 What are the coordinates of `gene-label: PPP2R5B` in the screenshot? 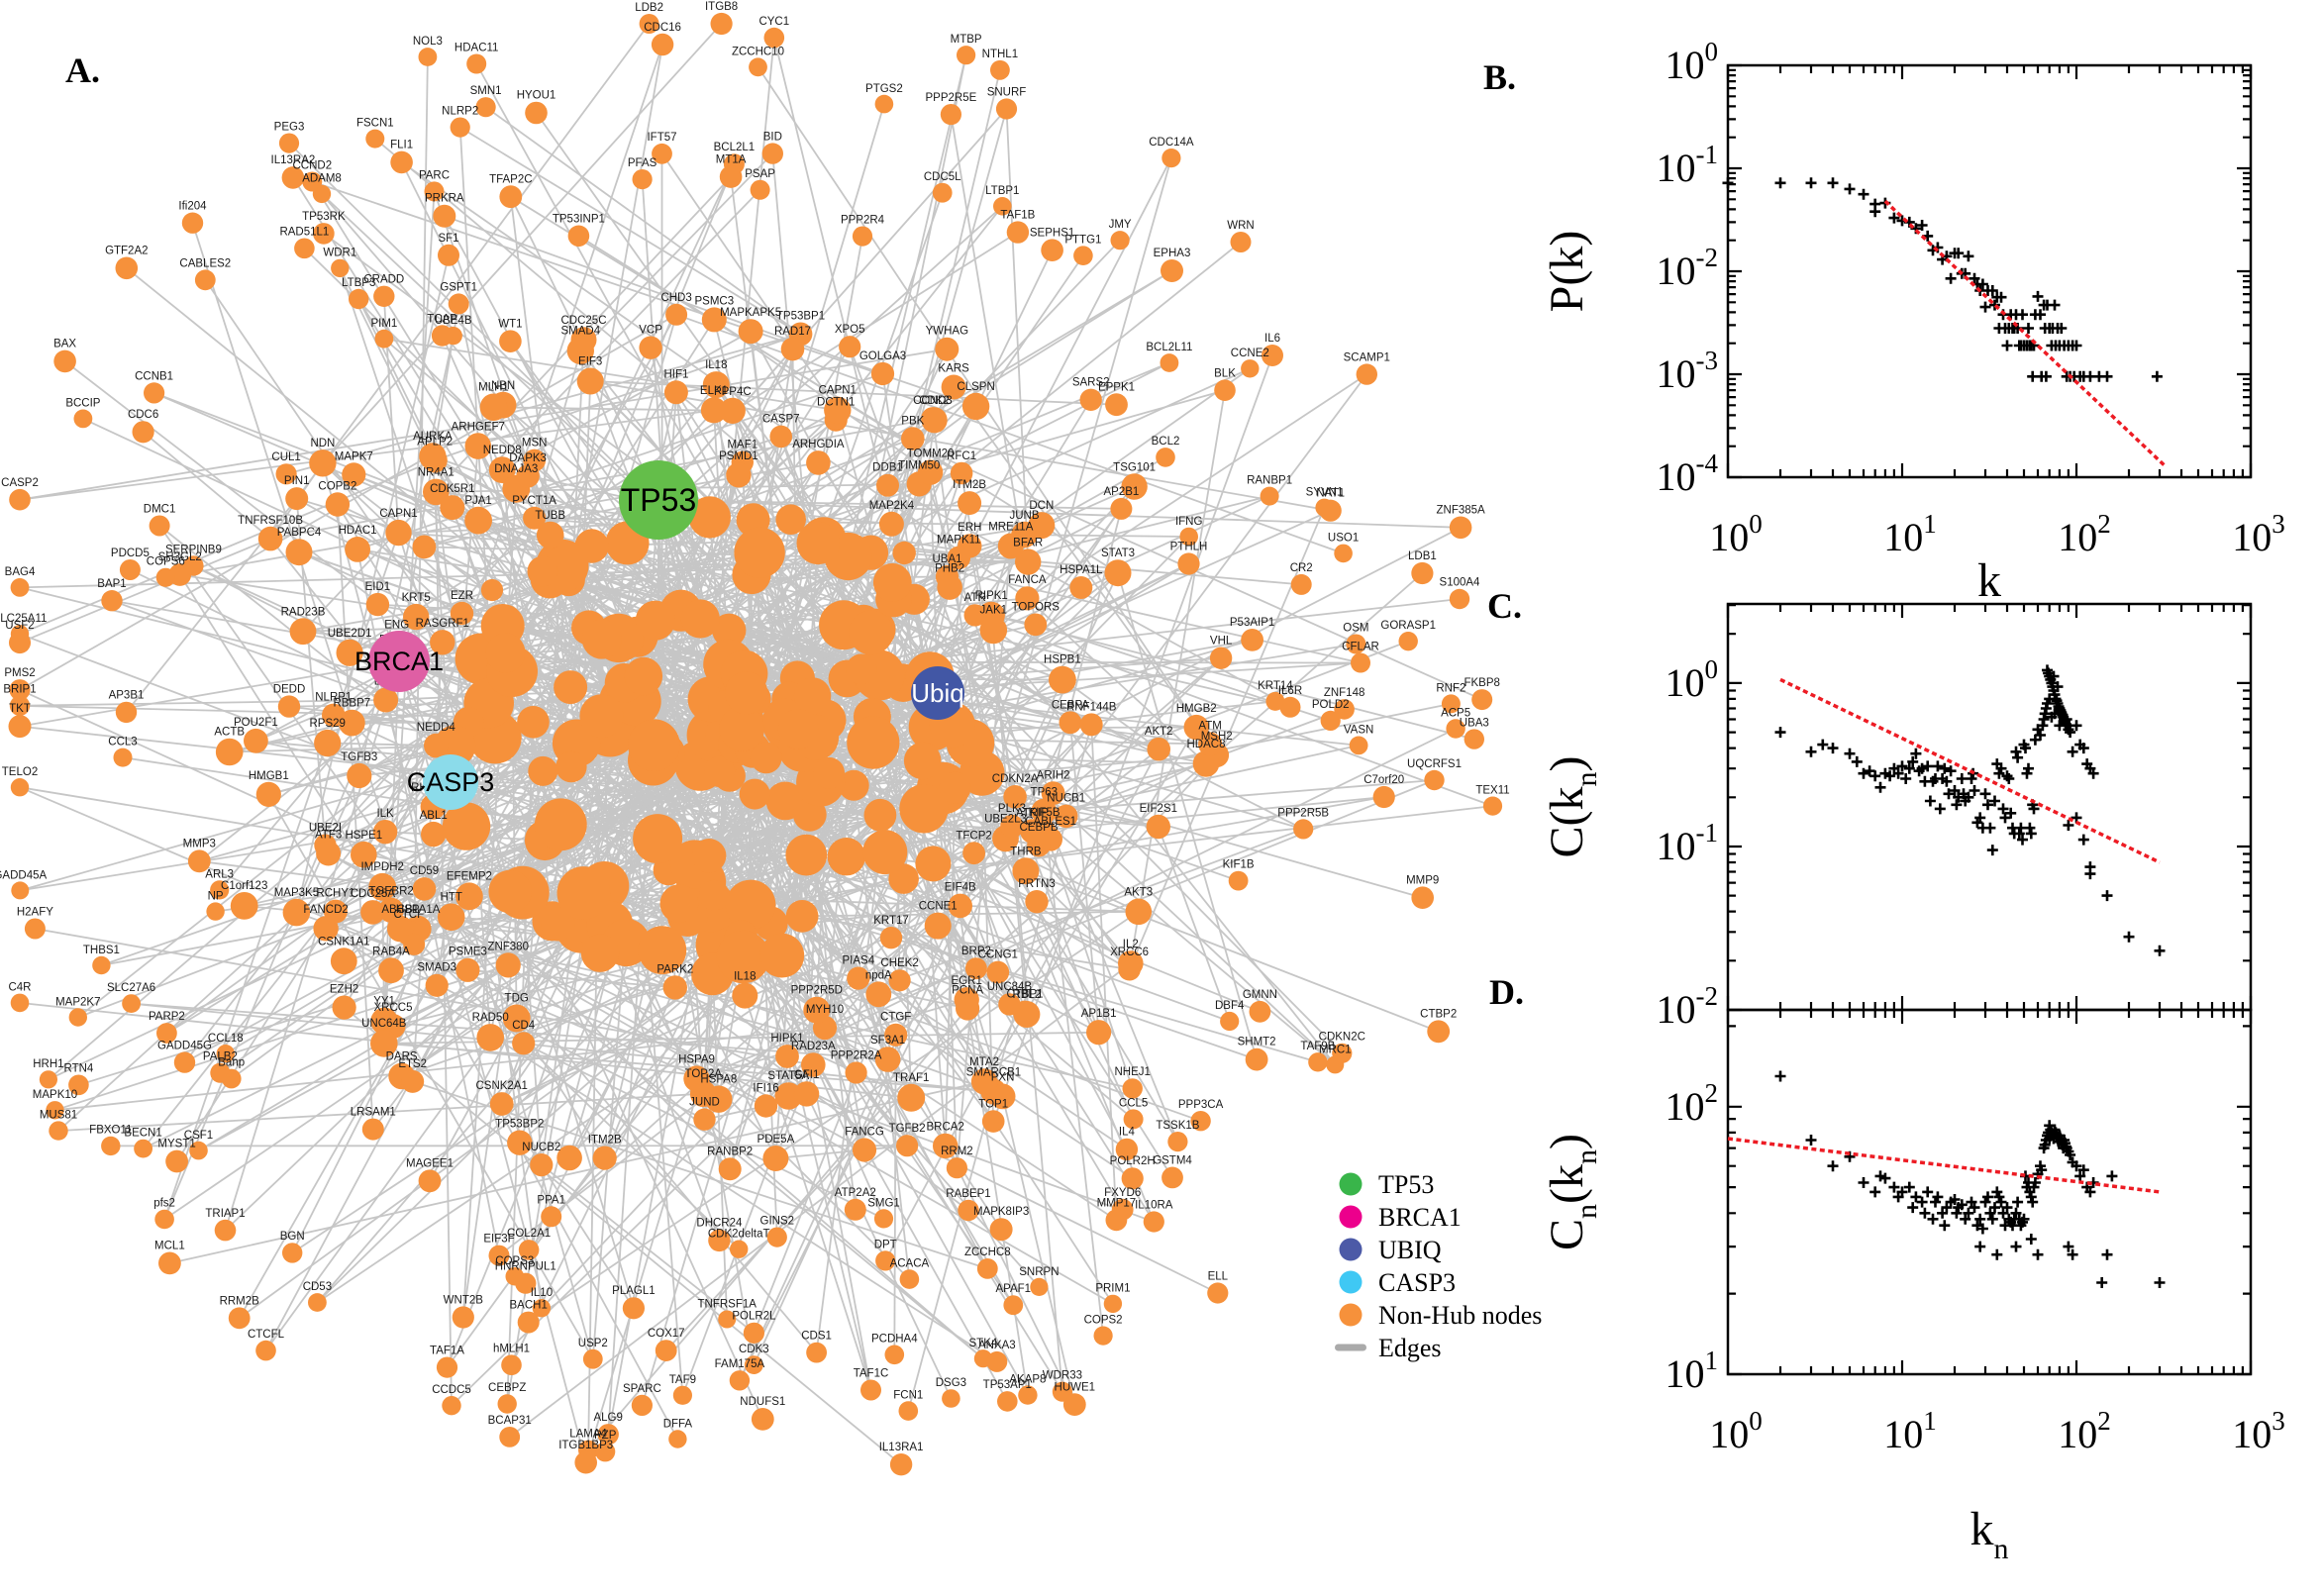 It's located at (1303, 813).